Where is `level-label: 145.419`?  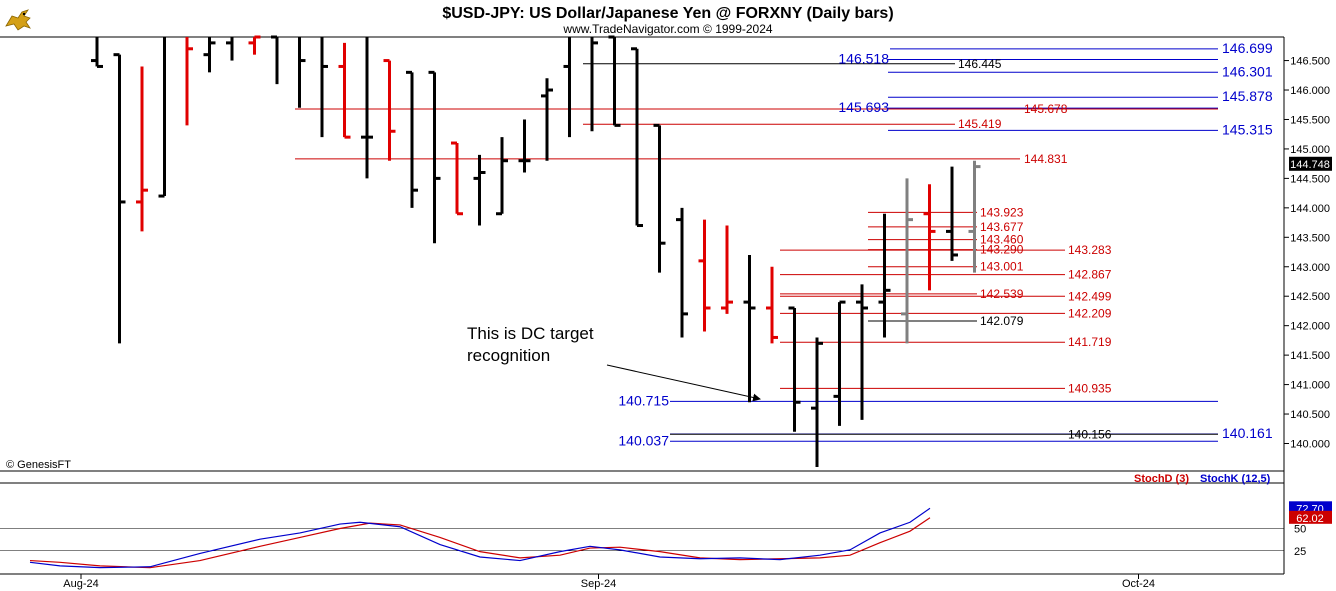
level-label: 145.419 is located at coordinates (980, 124).